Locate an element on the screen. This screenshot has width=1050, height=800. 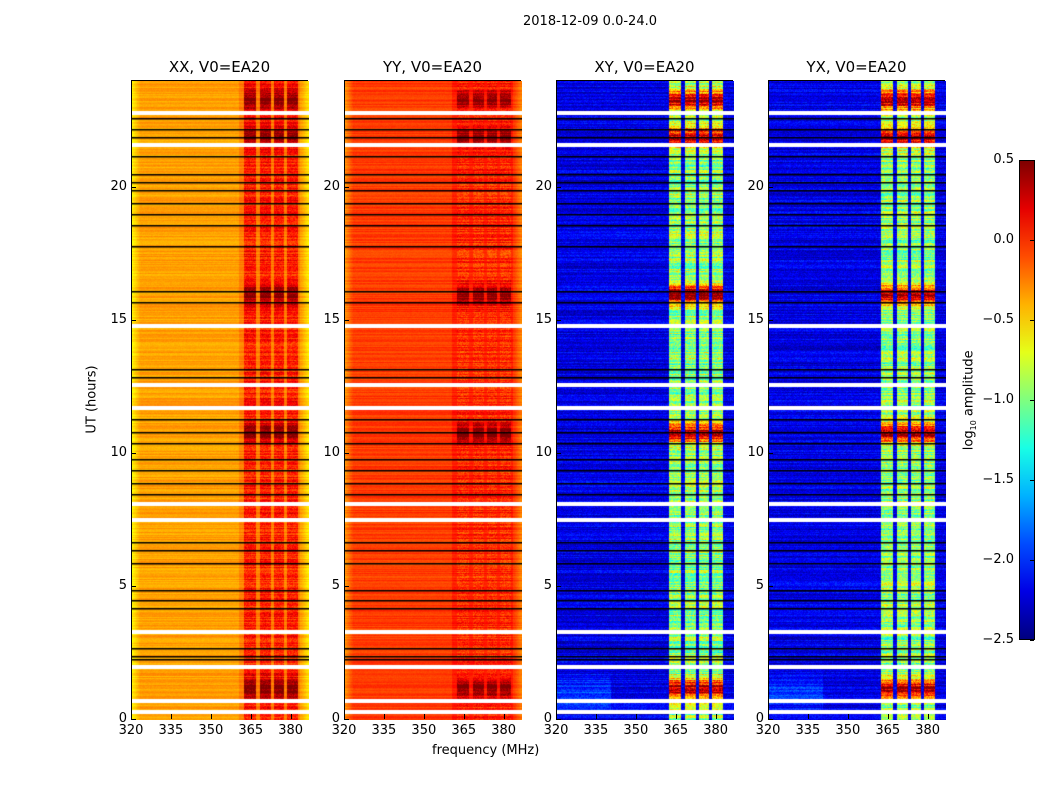
colorbar-label-sub: 10 is located at coordinates (974, 425).